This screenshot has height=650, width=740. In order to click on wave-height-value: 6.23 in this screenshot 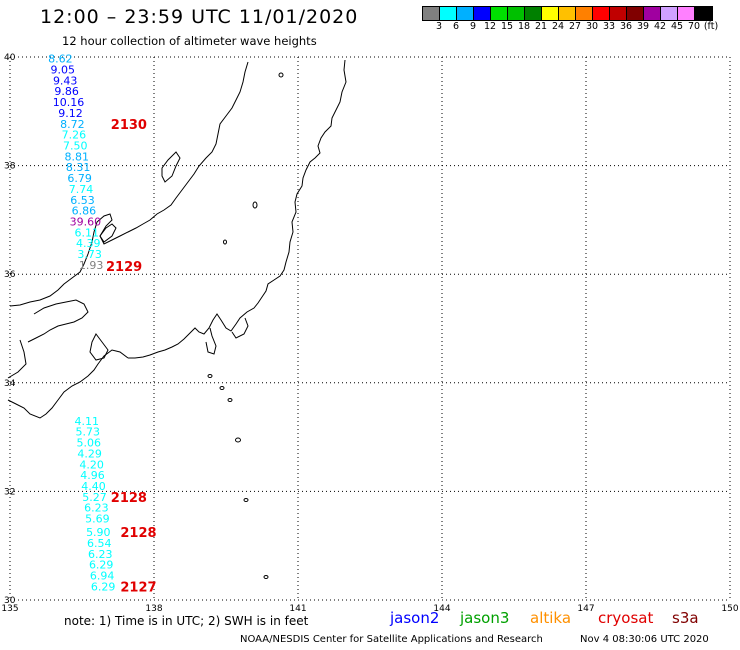, I will do `click(100, 554)`.